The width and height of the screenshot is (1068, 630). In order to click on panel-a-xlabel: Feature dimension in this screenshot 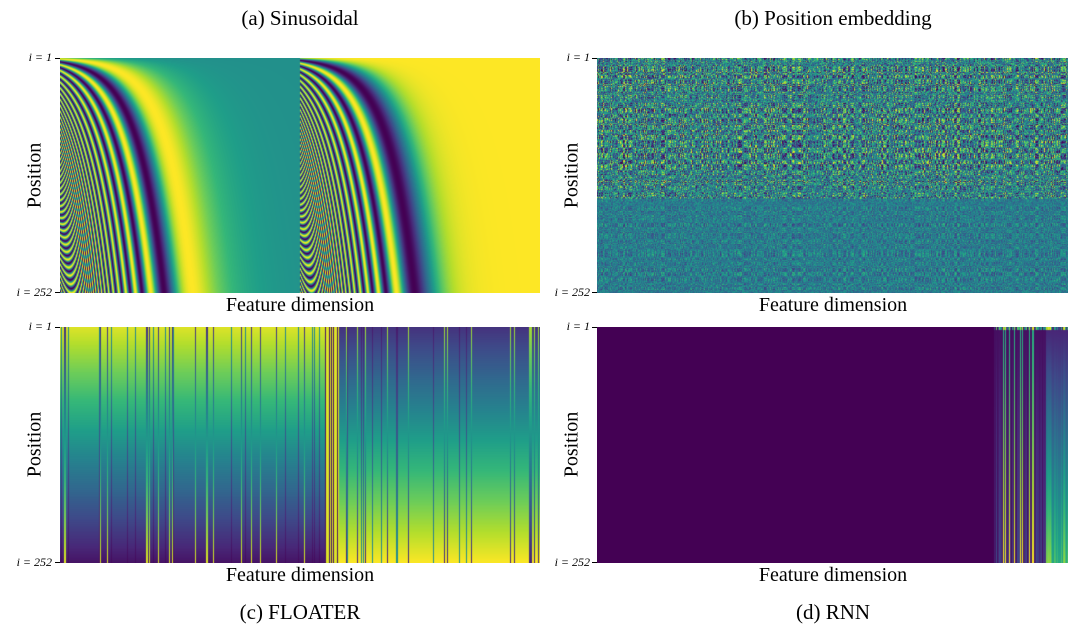, I will do `click(300, 305)`.